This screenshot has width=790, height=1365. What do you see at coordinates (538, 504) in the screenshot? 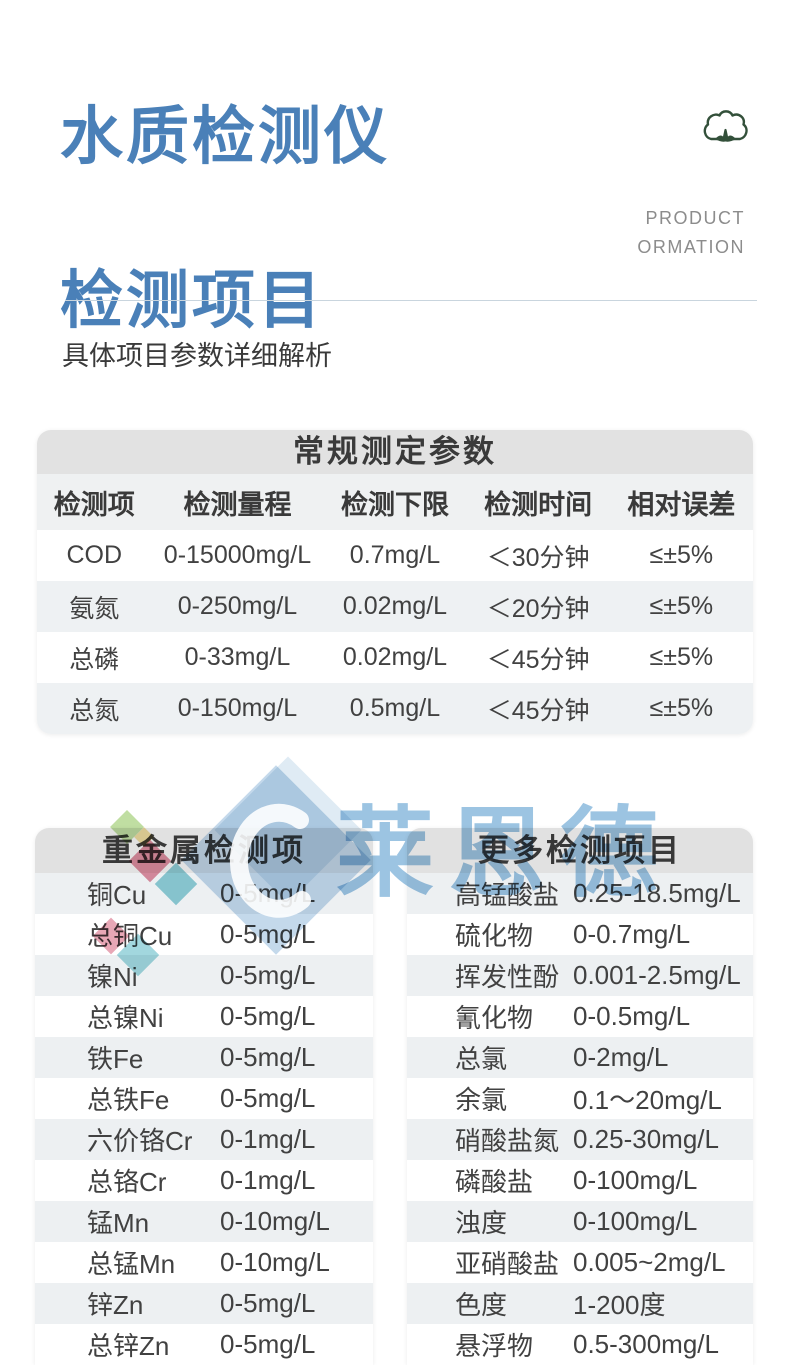
I see `column-header: 检测时间` at bounding box center [538, 504].